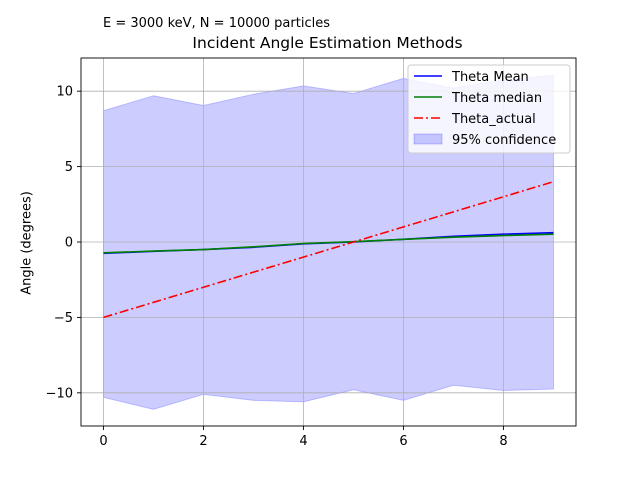  What do you see at coordinates (496, 98) in the screenshot?
I see `legend-label-1: Theta median` at bounding box center [496, 98].